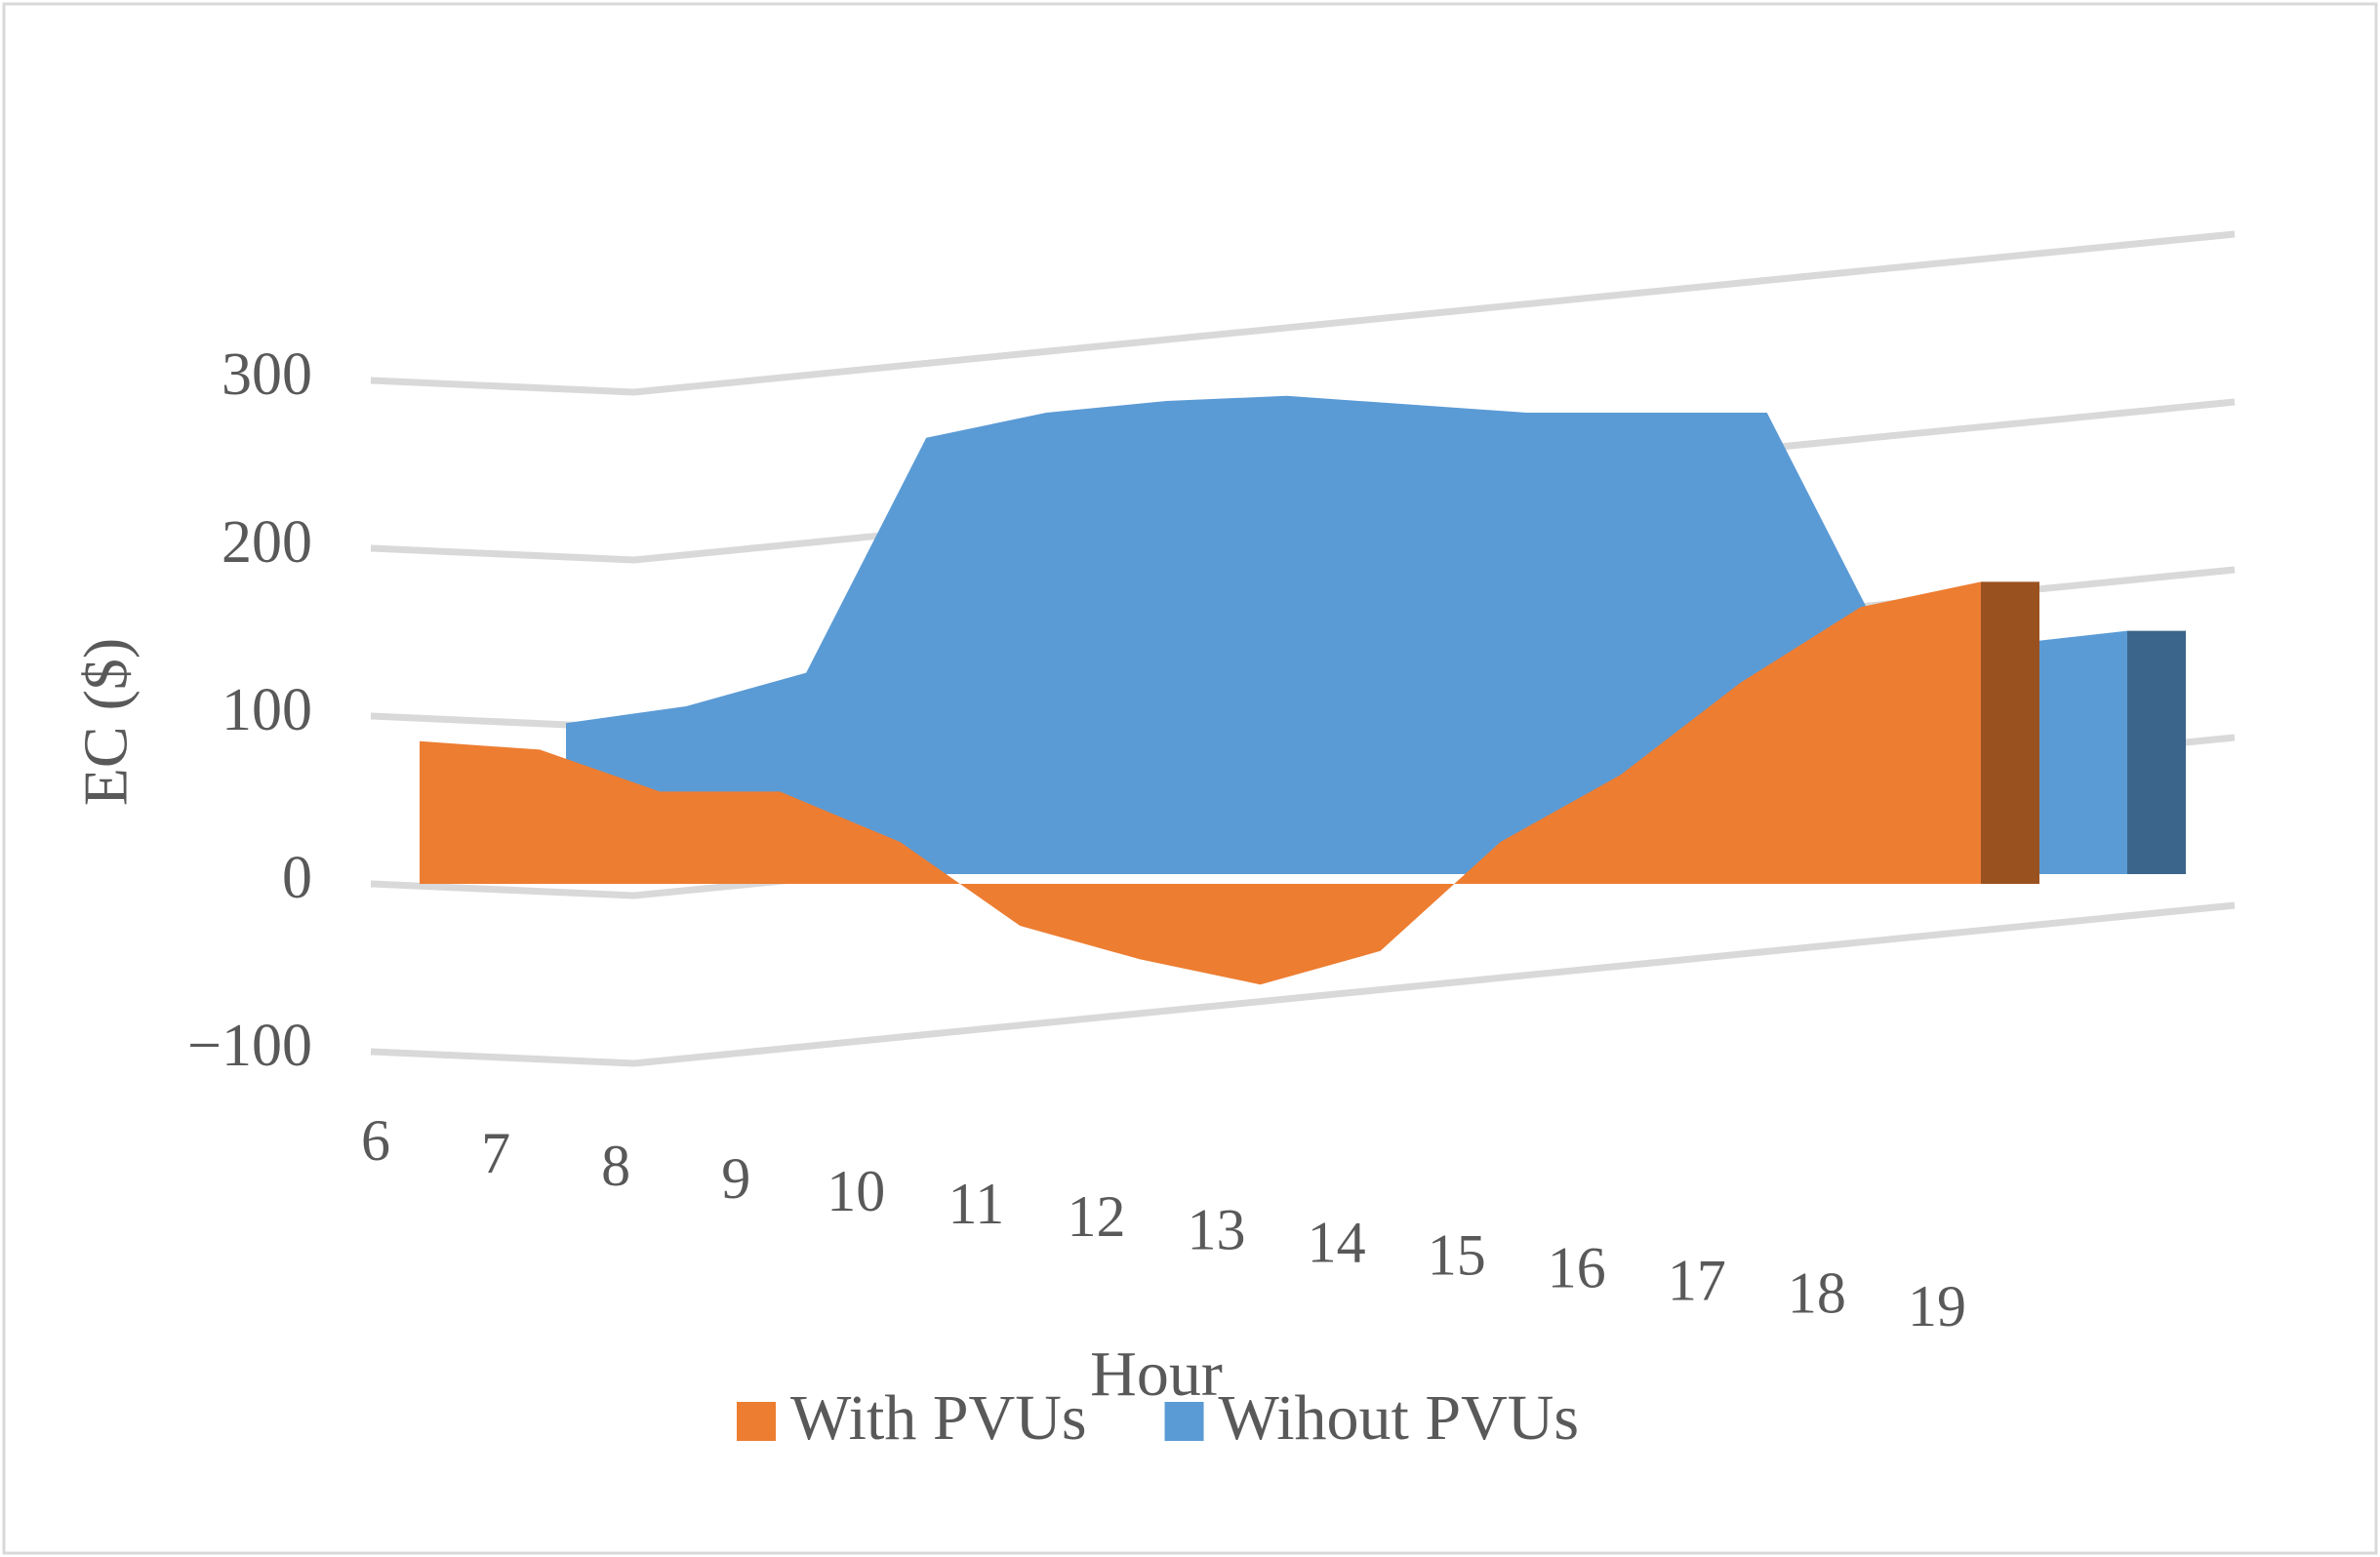 The width and height of the screenshot is (2380, 1557). Describe the element at coordinates (1577, 1268) in the screenshot. I see `x-tick-label: 16` at that location.